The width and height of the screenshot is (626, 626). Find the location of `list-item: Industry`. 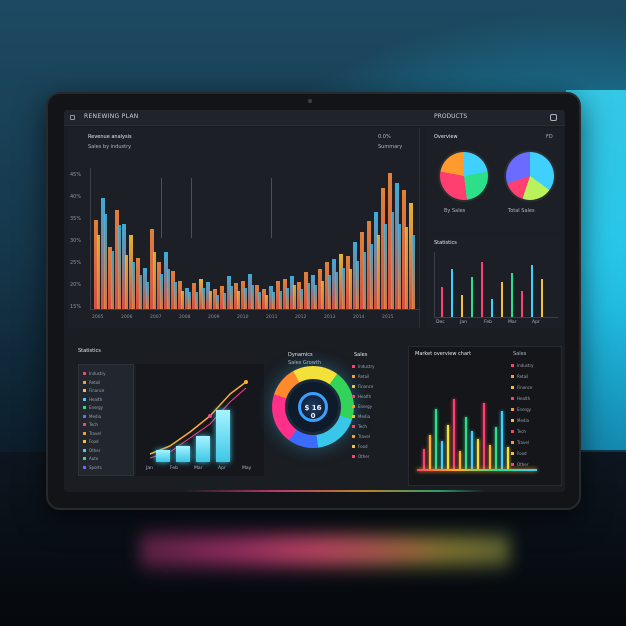

list-item: Industry is located at coordinates (107, 373).